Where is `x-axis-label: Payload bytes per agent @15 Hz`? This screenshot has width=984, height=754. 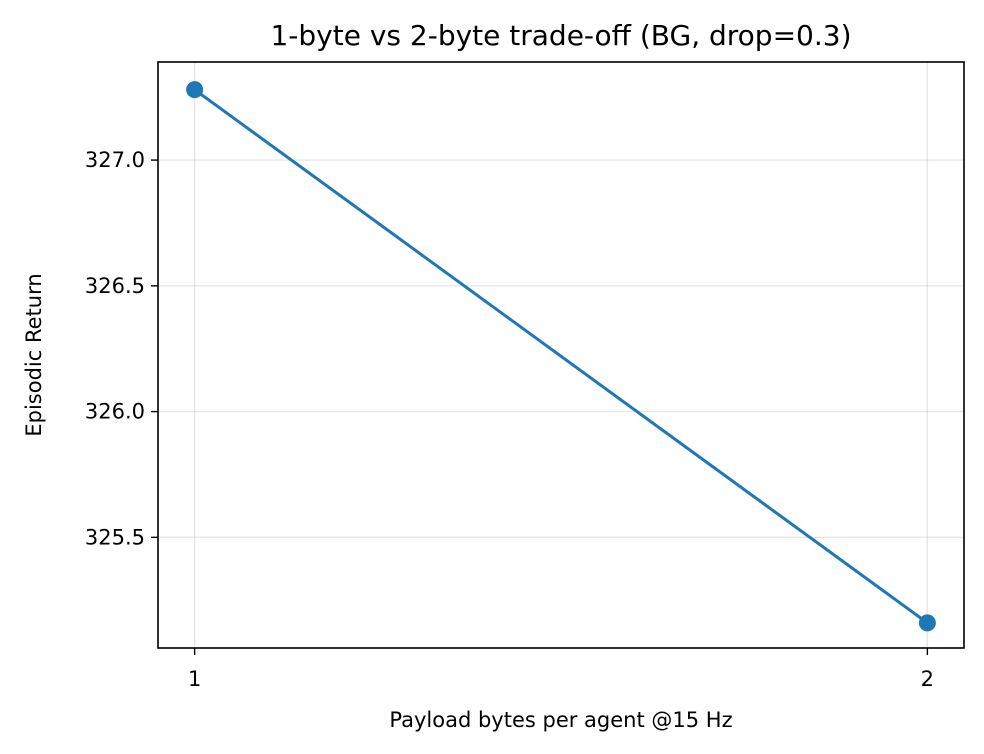
x-axis-label: Payload bytes per agent @15 Hz is located at coordinates (560, 720).